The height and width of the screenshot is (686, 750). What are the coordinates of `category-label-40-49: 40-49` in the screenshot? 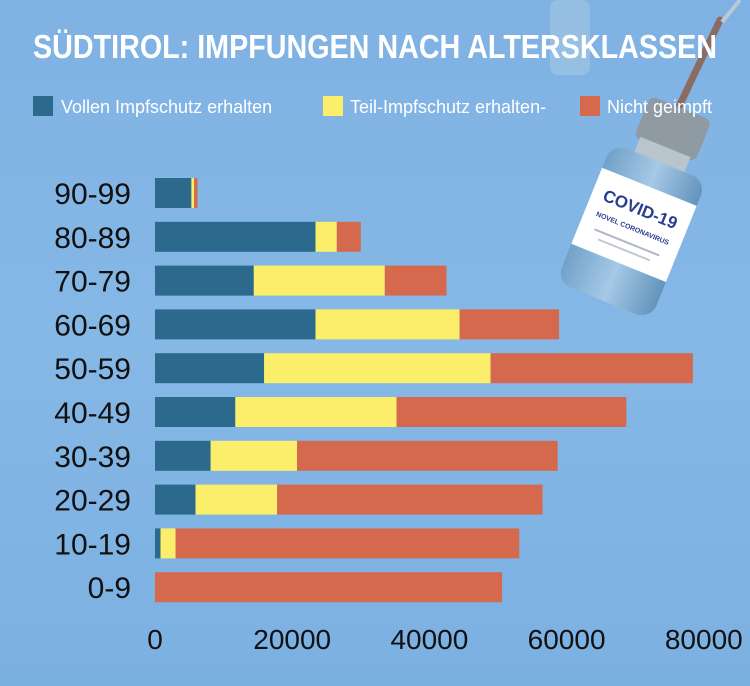 It's located at (92, 413).